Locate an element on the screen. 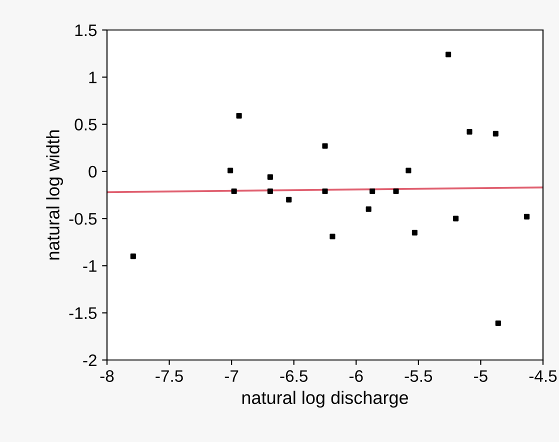  x-tick-label: -8 is located at coordinates (107, 376).